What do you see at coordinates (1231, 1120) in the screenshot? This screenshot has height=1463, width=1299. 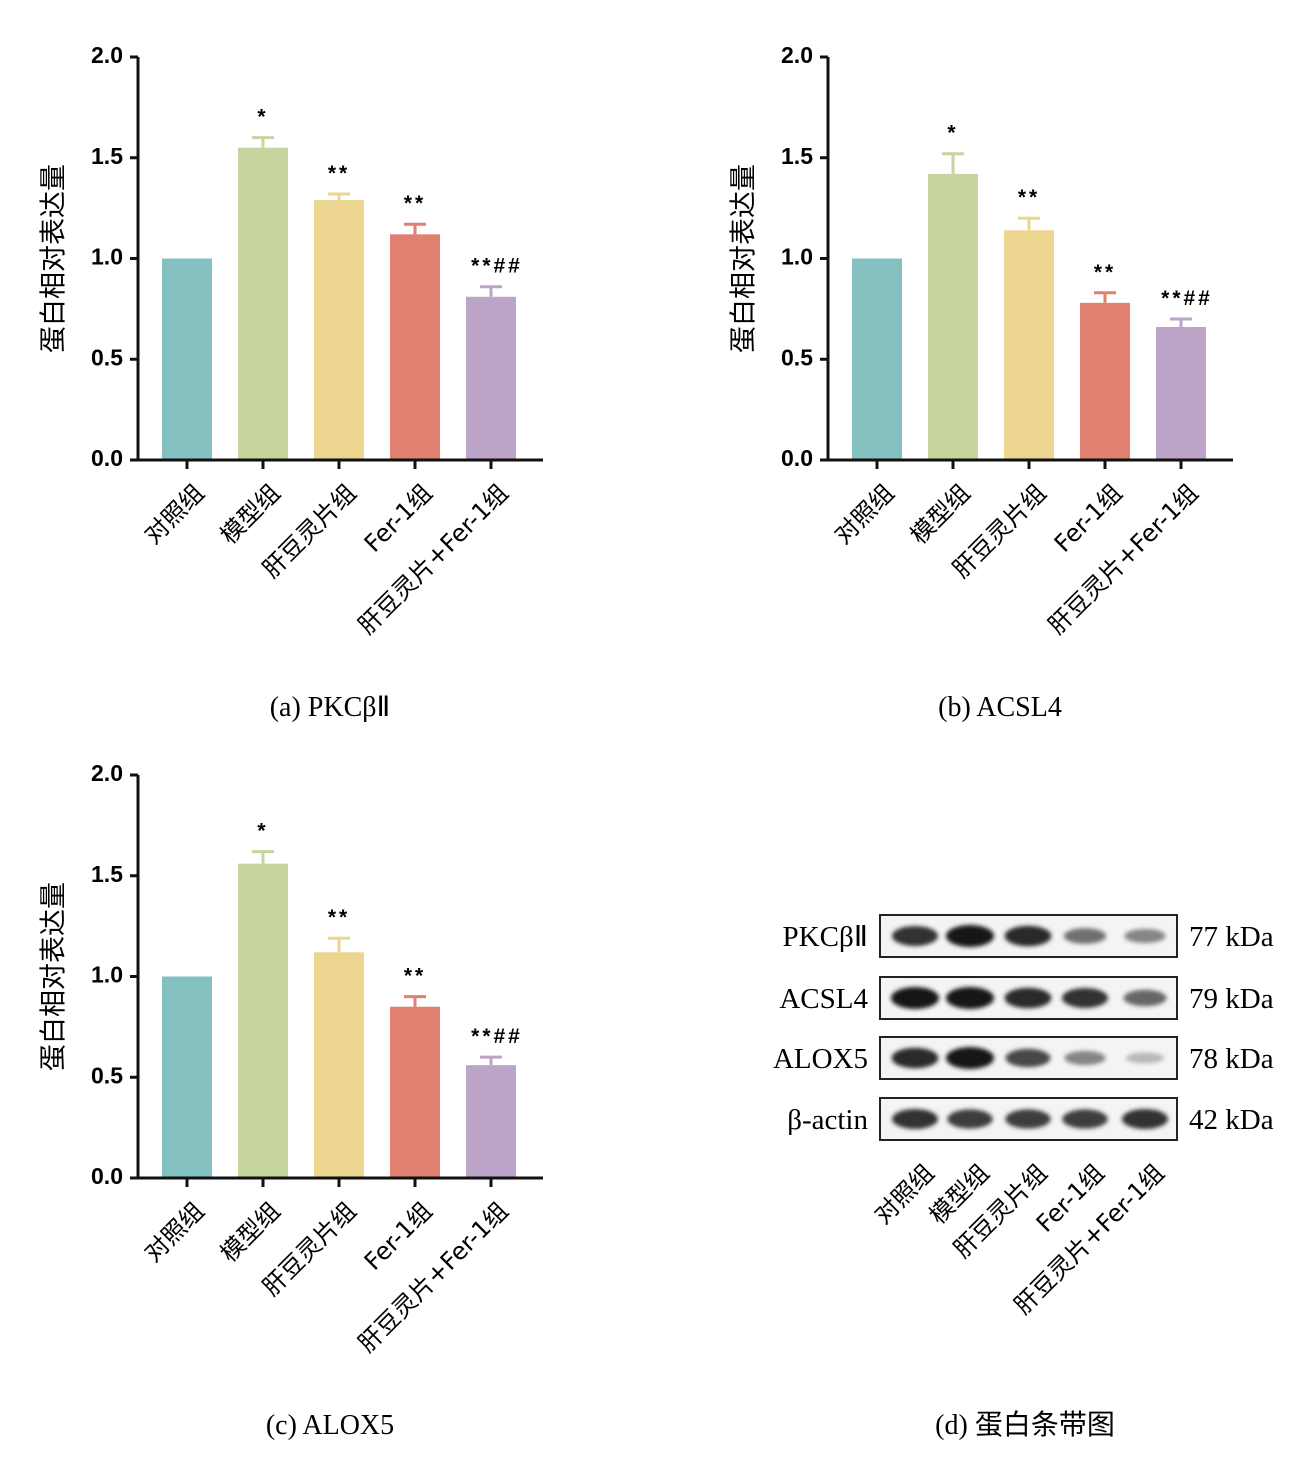 I see `molecular-weight-label: 42 kDa` at bounding box center [1231, 1120].